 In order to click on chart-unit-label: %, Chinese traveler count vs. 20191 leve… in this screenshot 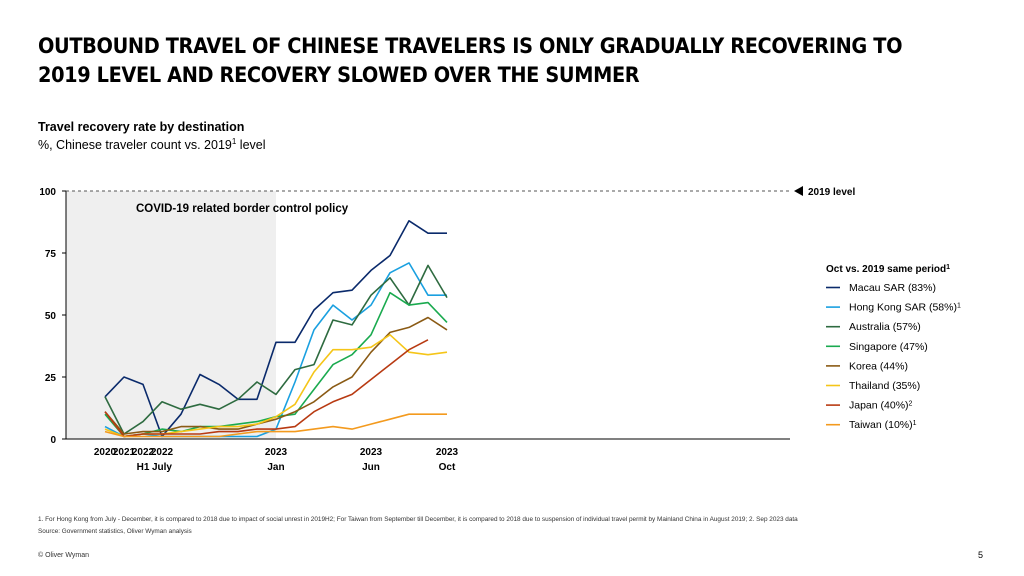, I will do `click(152, 144)`.